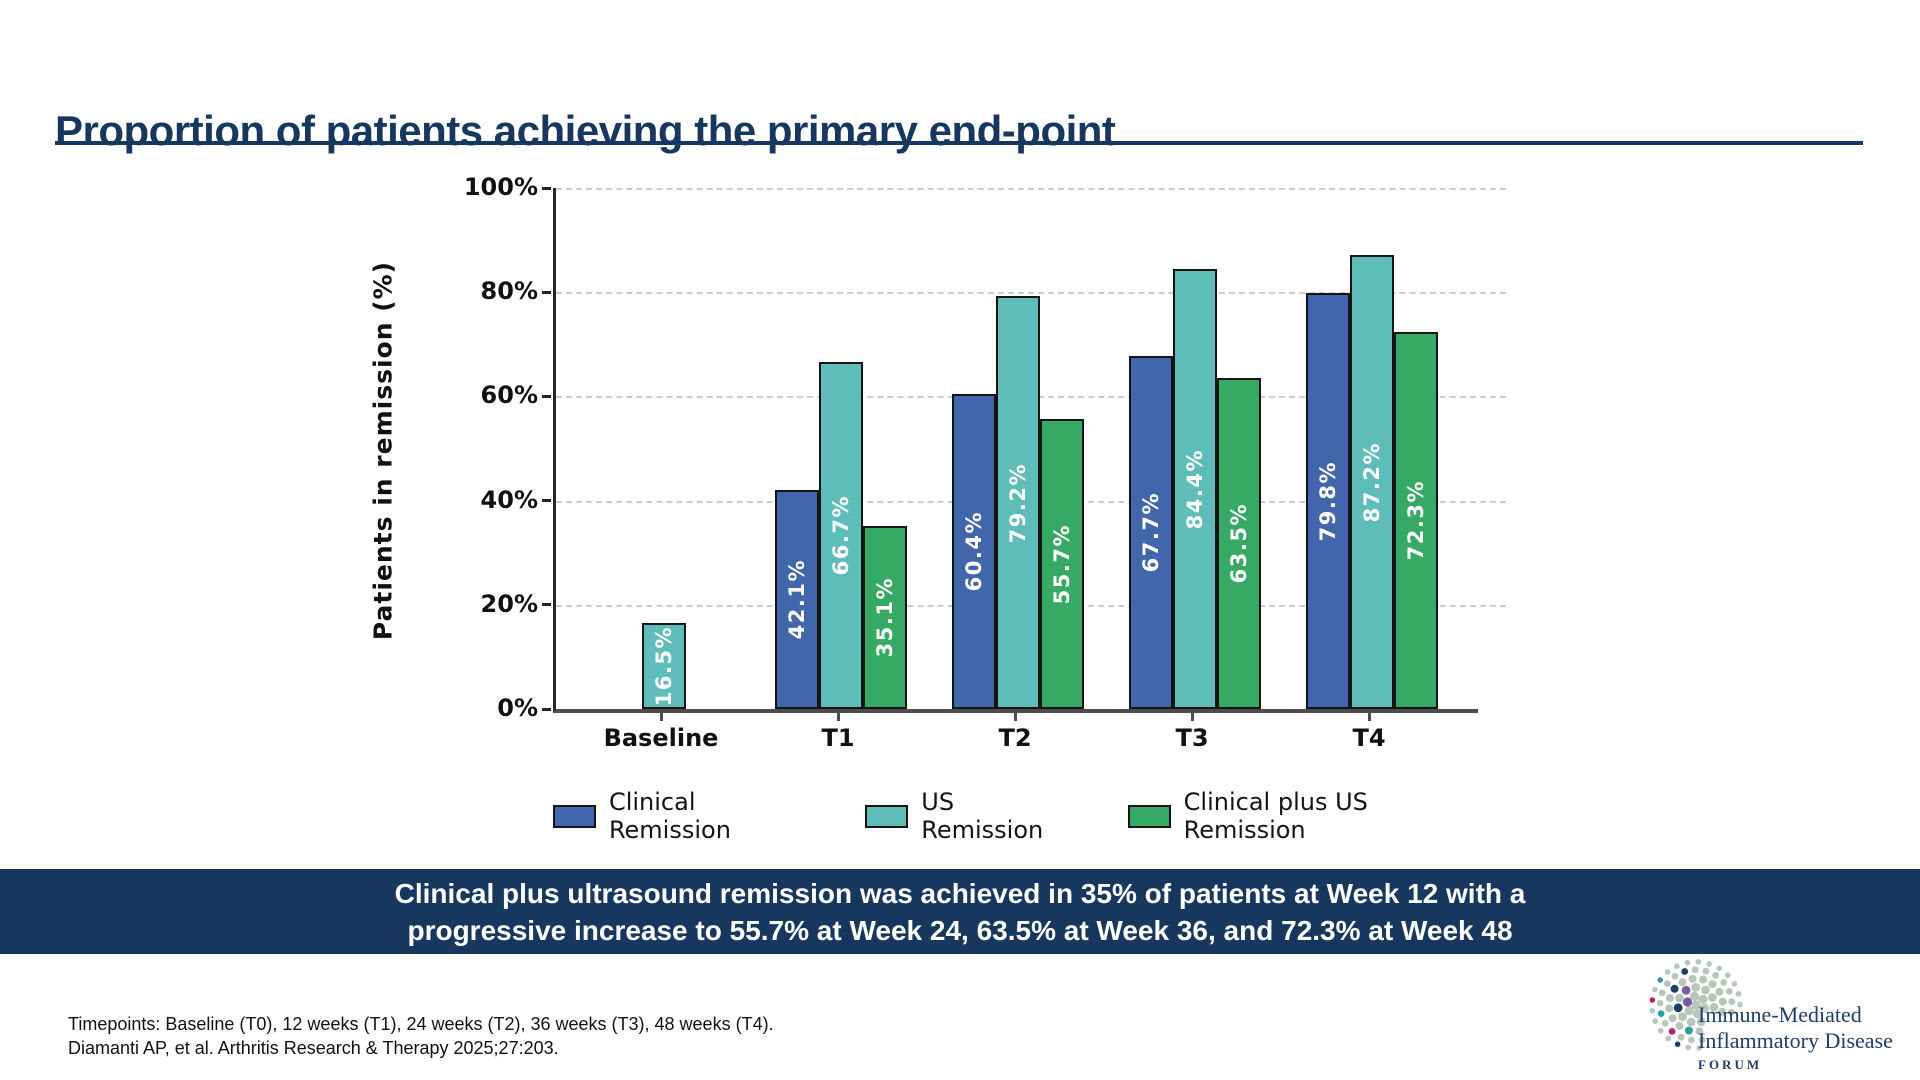 The height and width of the screenshot is (1080, 1920). I want to click on legend-label: US Remission, so click(982, 816).